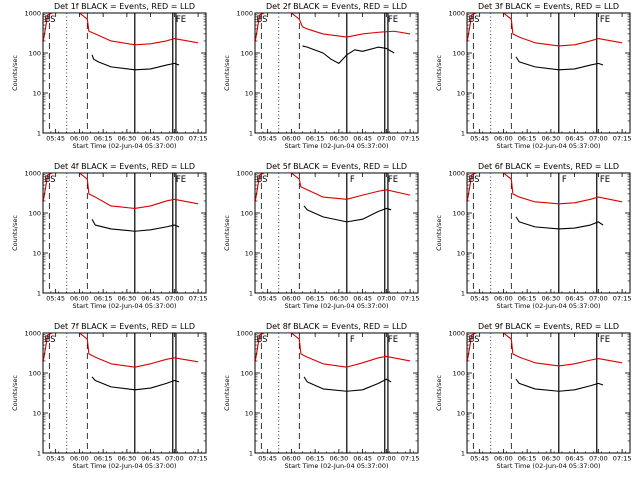  Describe the element at coordinates (336, 6) in the screenshot. I see `panel-title: Det 2f BLACK = Events, RED = LLD` at that location.